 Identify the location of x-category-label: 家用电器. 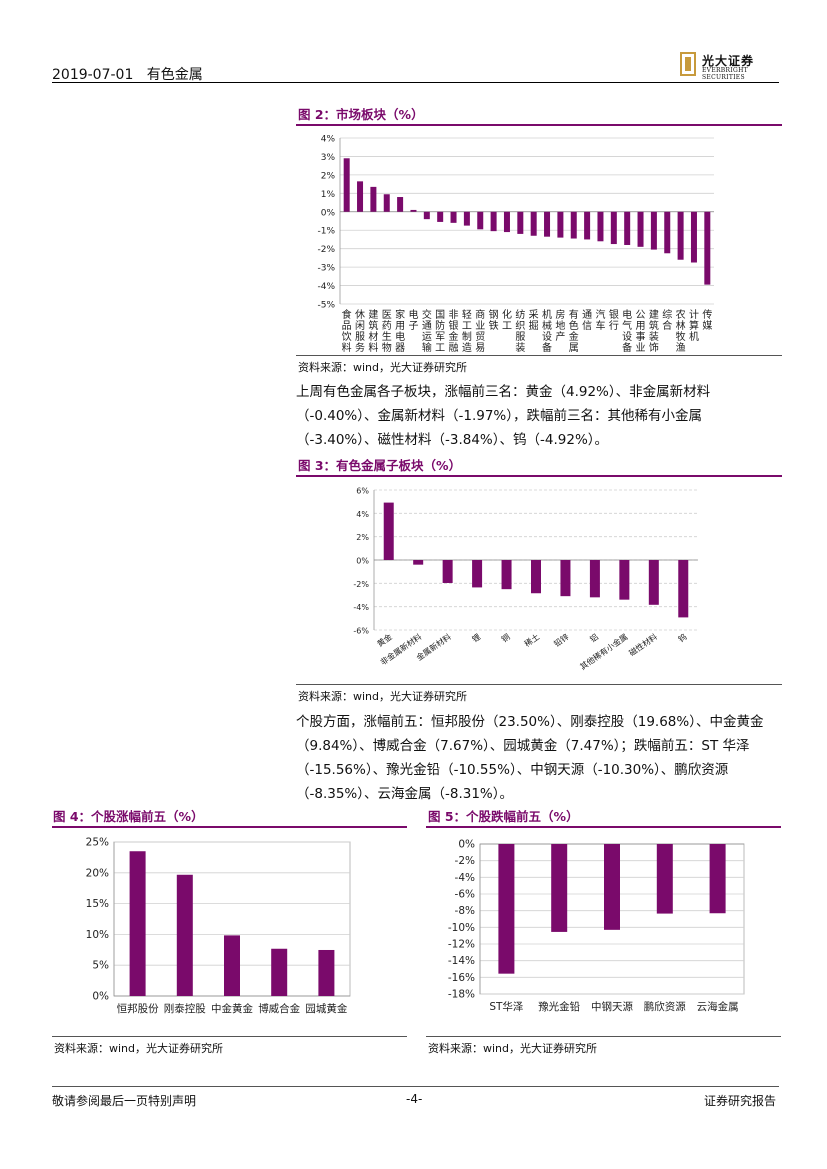
(400, 331).